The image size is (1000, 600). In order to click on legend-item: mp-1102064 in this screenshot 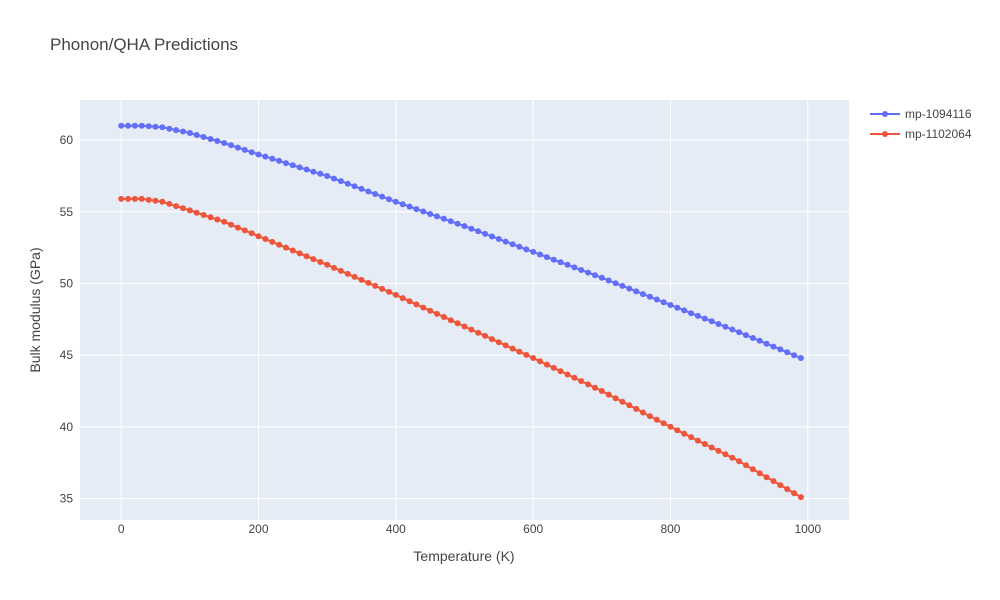, I will do `click(921, 134)`.